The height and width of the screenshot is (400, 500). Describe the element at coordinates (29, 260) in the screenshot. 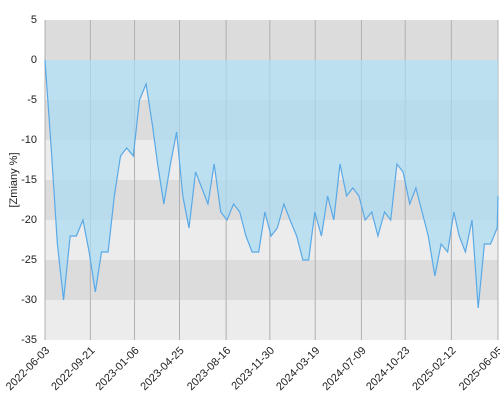

I see `y-tick-label: -25` at that location.